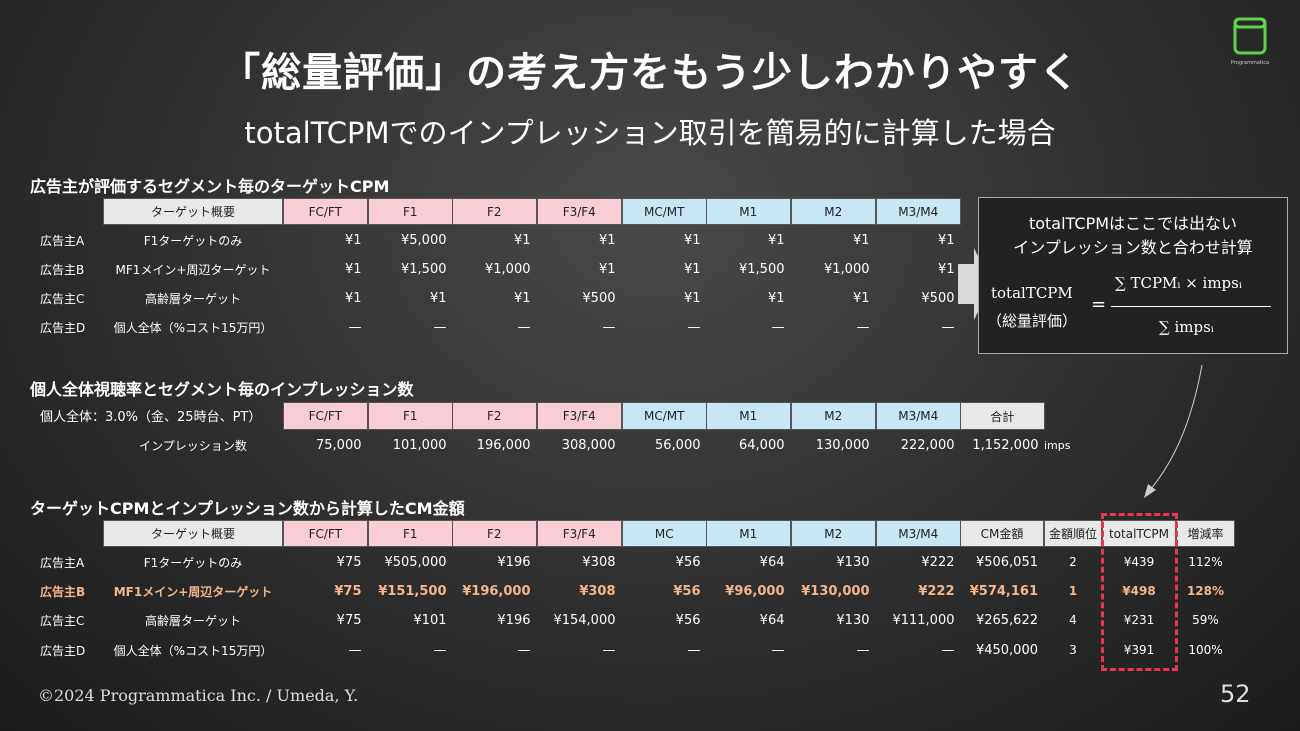 The image size is (1300, 731). Describe the element at coordinates (1139, 620) in the screenshot. I see `totaltcpm-value: ¥231` at that location.